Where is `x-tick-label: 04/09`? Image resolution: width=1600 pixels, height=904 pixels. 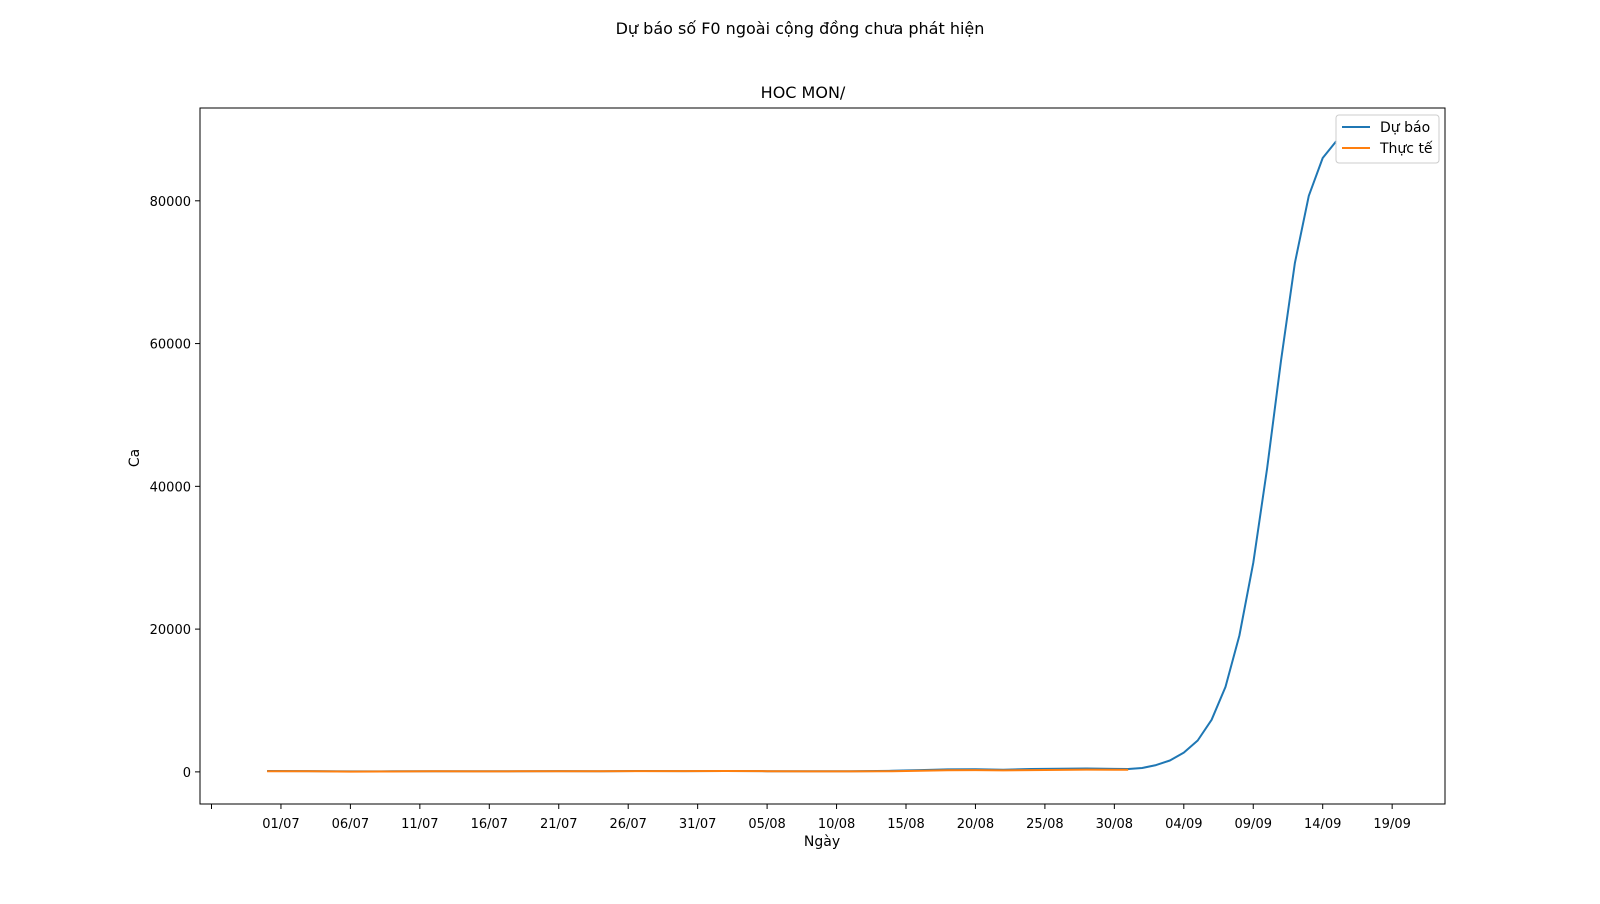 x-tick-label: 04/09 is located at coordinates (1183, 824).